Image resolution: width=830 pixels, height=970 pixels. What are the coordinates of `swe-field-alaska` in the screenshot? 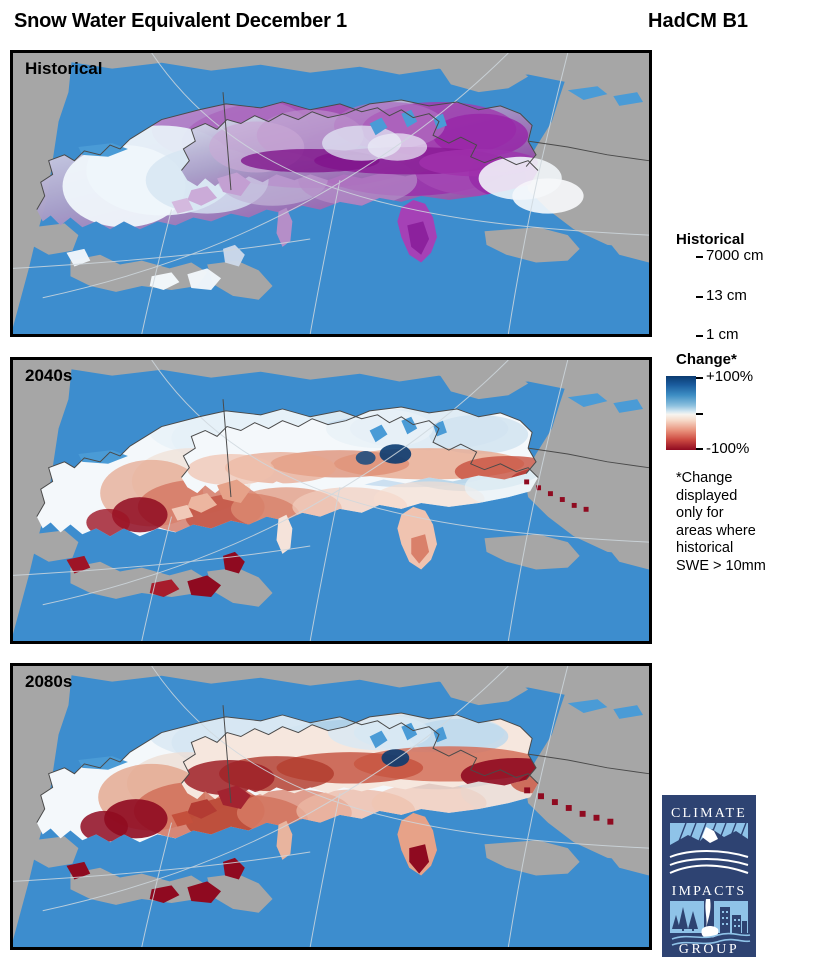 It's located at (377, 156).